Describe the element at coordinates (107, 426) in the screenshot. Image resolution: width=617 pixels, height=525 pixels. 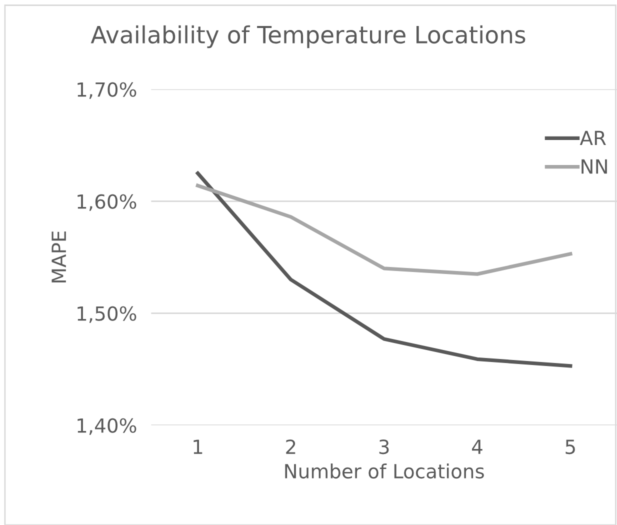
I see `y-tick-label: 1,40%` at that location.